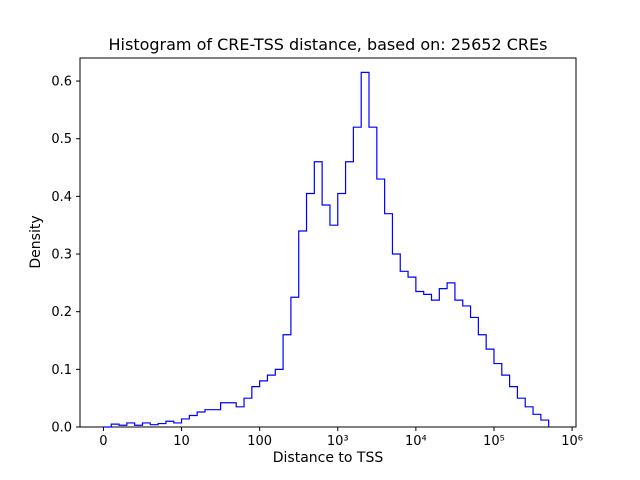 The width and height of the screenshot is (640, 480). Describe the element at coordinates (572, 441) in the screenshot. I see `x-tick-label: 10⁶` at that location.